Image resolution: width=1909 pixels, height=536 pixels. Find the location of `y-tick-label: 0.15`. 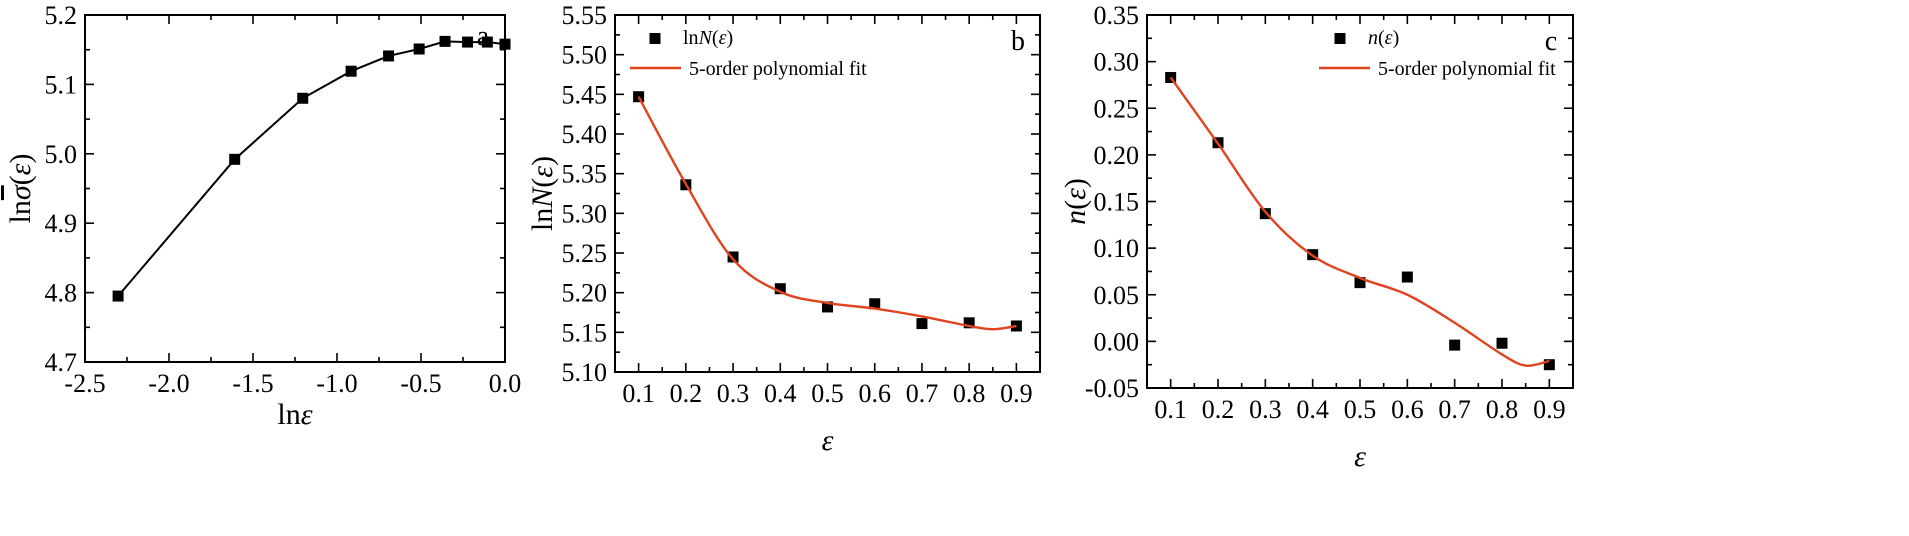

y-tick-label: 0.15 is located at coordinates (1117, 202).